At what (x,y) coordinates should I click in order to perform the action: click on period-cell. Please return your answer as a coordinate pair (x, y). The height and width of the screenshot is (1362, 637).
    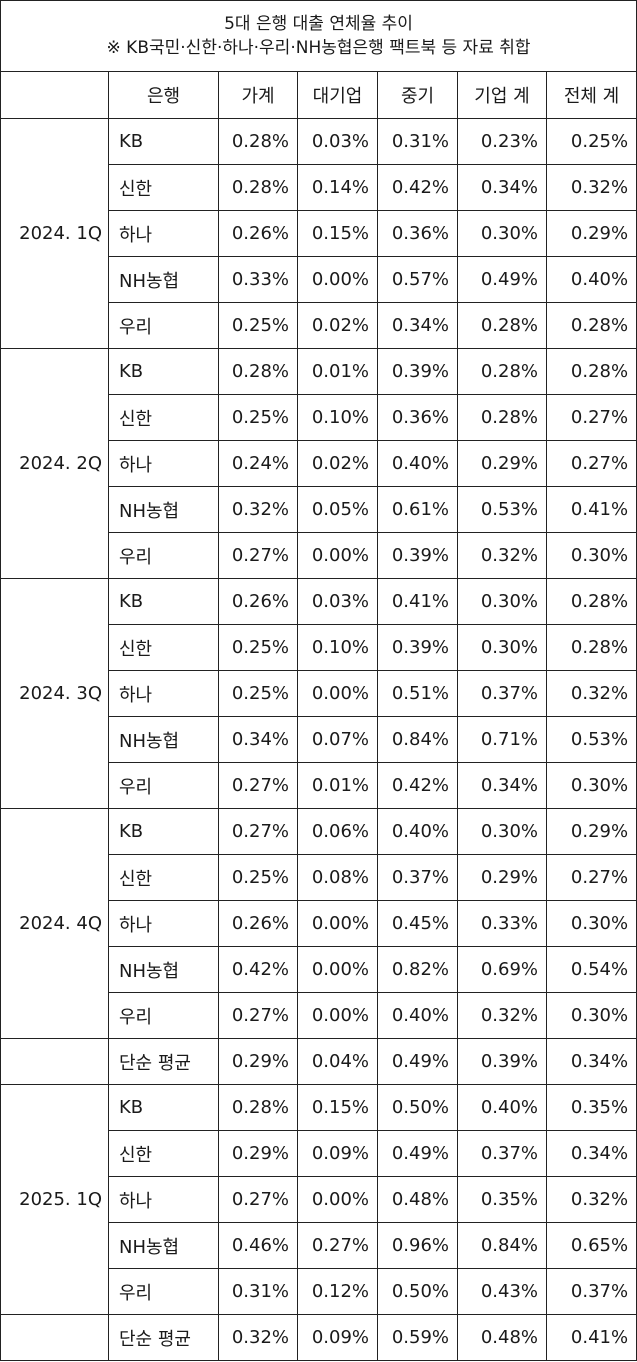
    Looking at the image, I should click on (54, 1061).